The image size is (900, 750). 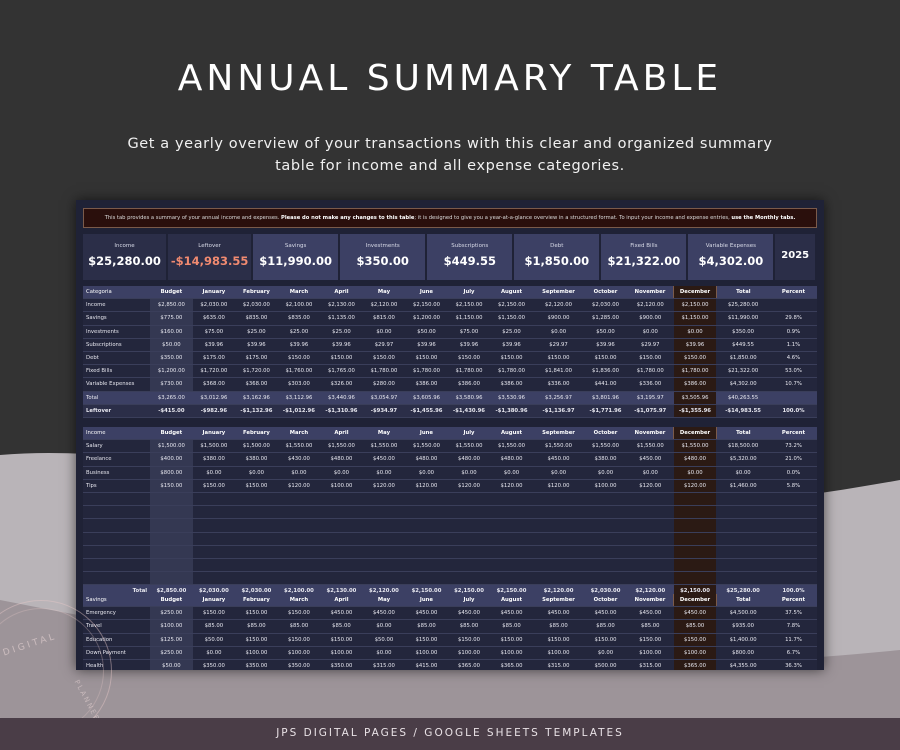 What do you see at coordinates (558, 371) in the screenshot?
I see `table-cell: $1,841.00` at bounding box center [558, 371].